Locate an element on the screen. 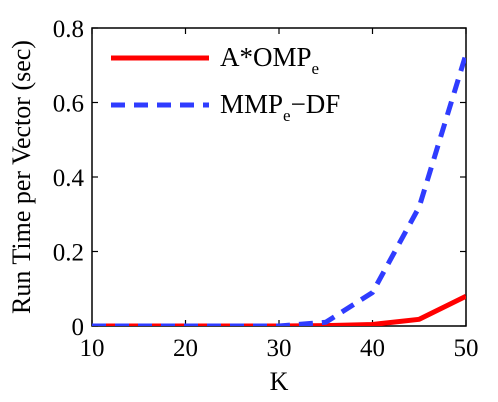 This screenshot has width=498, height=402. x-axis-label: K is located at coordinates (279, 381).